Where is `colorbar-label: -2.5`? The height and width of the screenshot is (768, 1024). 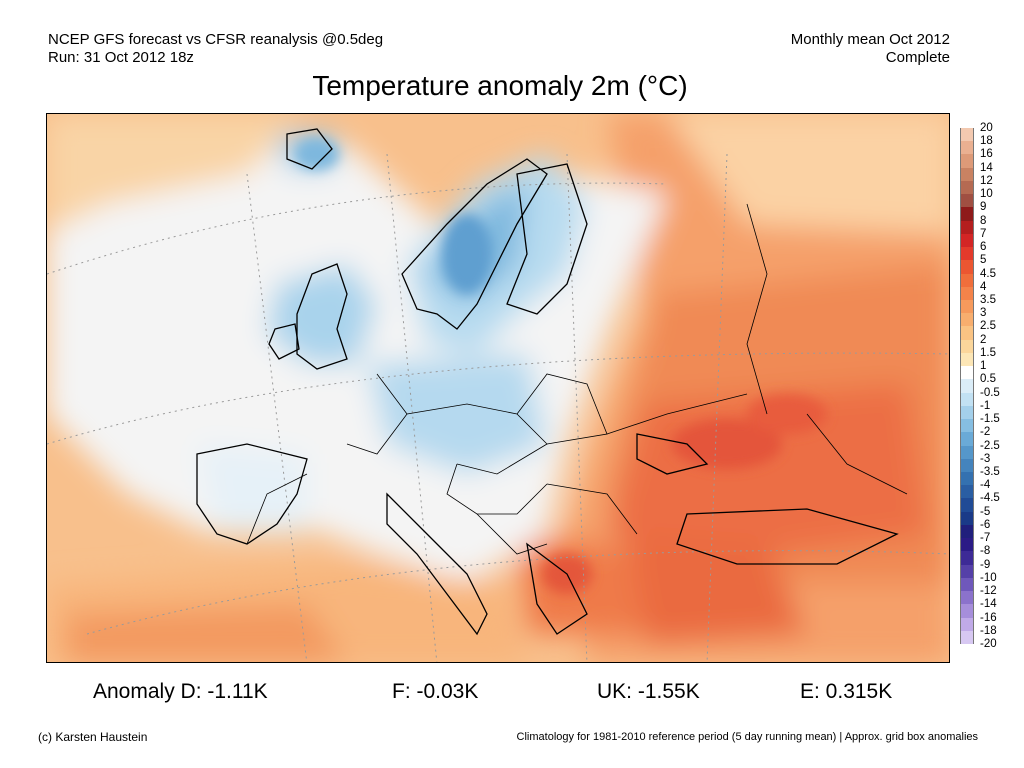
colorbar-label: -2.5 is located at coordinates (990, 445).